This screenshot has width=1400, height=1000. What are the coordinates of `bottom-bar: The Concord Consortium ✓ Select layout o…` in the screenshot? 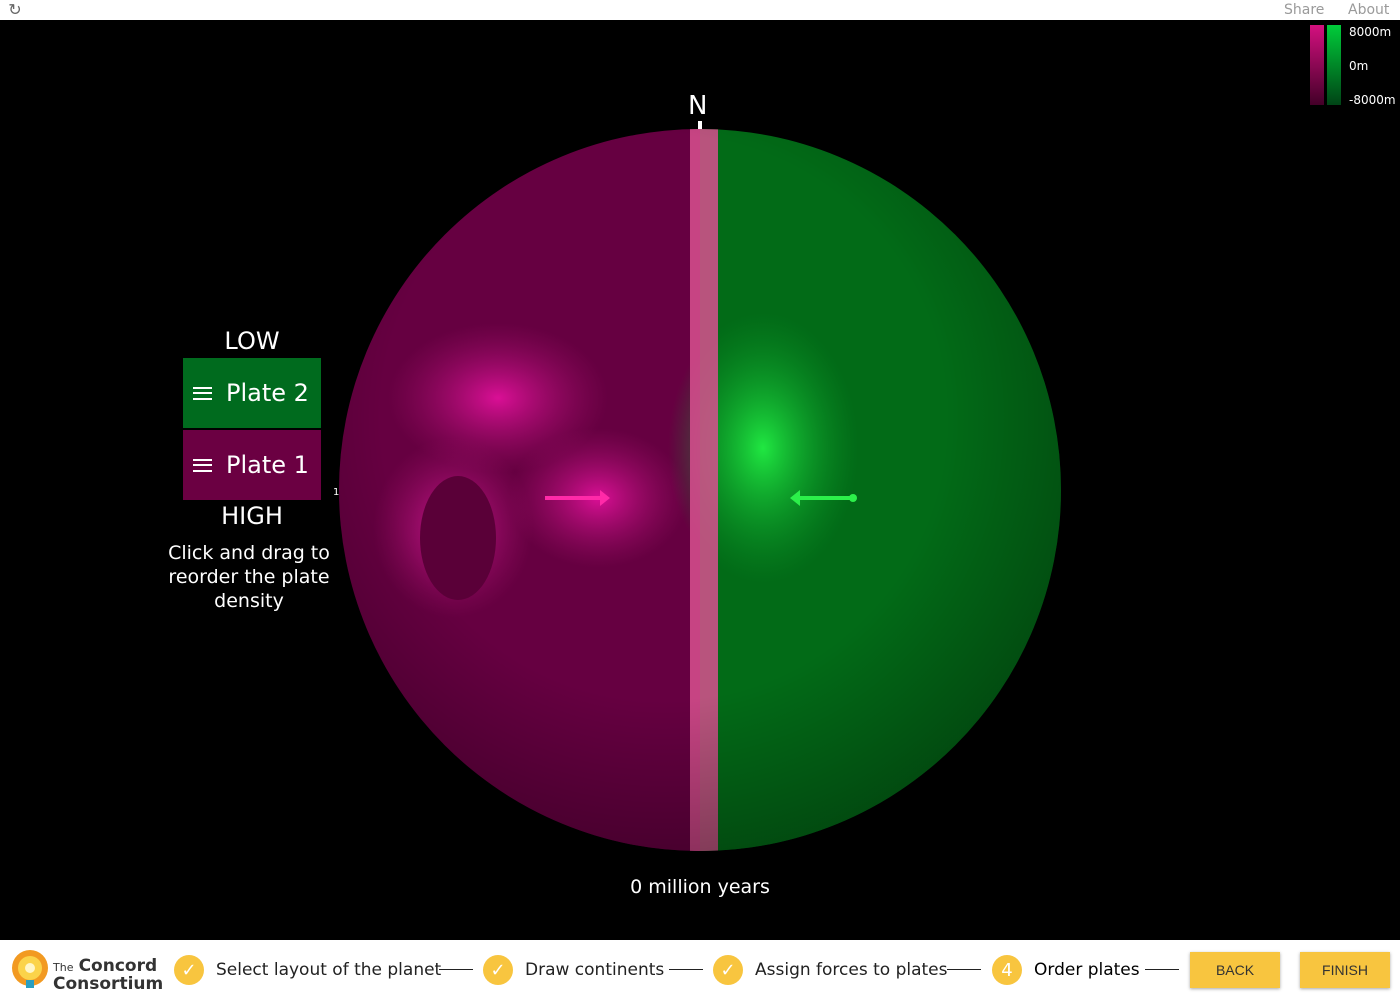 It's located at (700, 970).